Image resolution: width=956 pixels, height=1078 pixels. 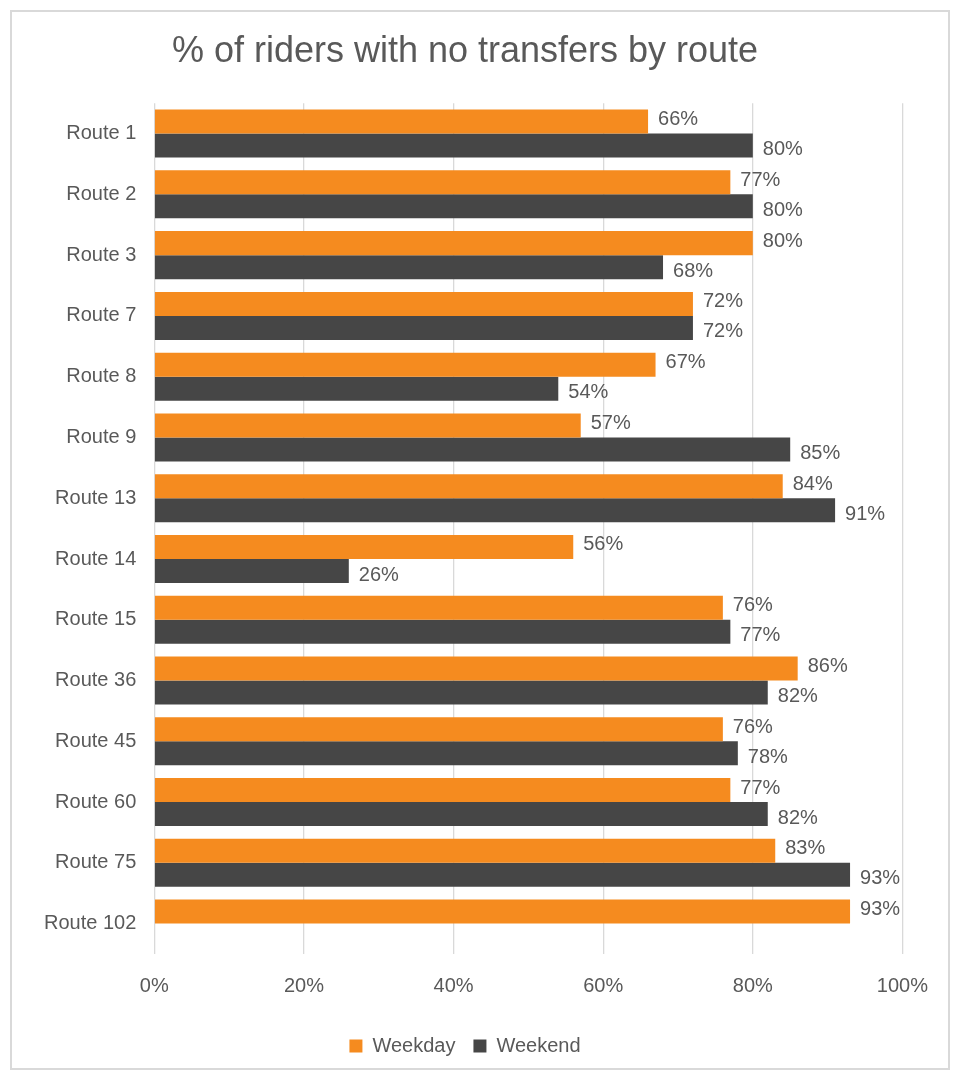 I want to click on y-tick-label: Route 60, so click(x=96, y=800).